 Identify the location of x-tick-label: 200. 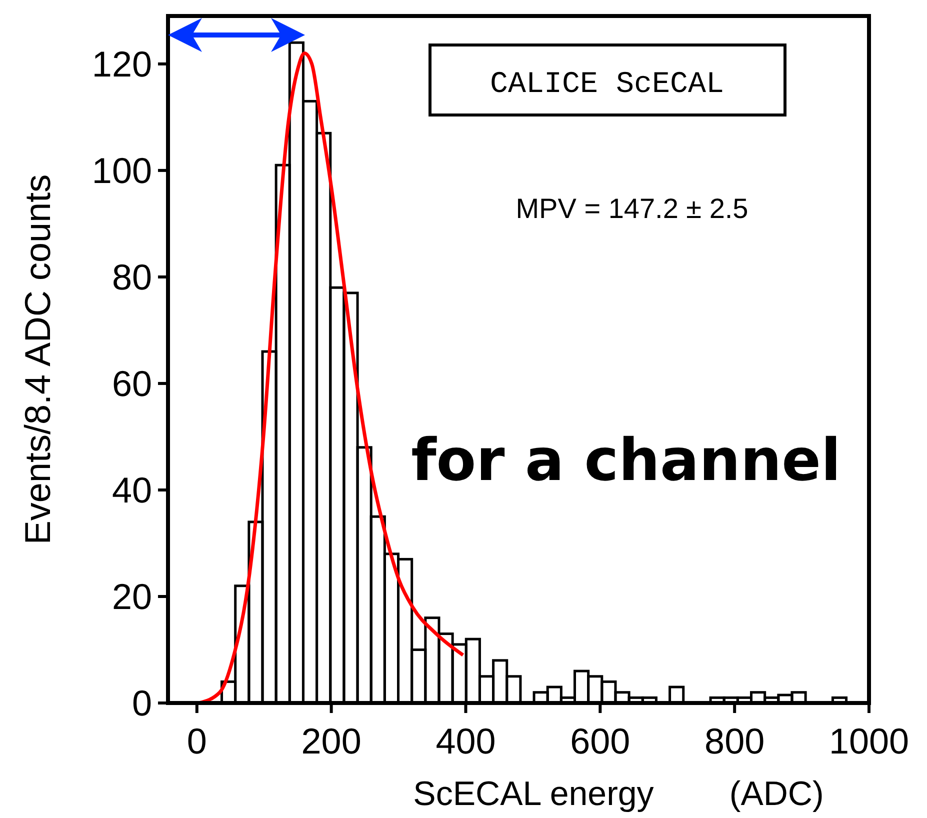
(331, 741).